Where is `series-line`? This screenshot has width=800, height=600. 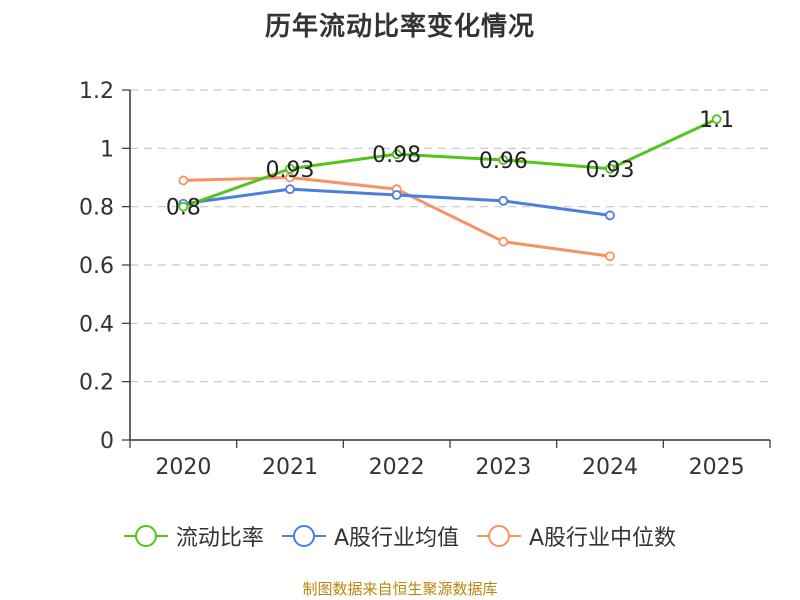 series-line is located at coordinates (450, 163).